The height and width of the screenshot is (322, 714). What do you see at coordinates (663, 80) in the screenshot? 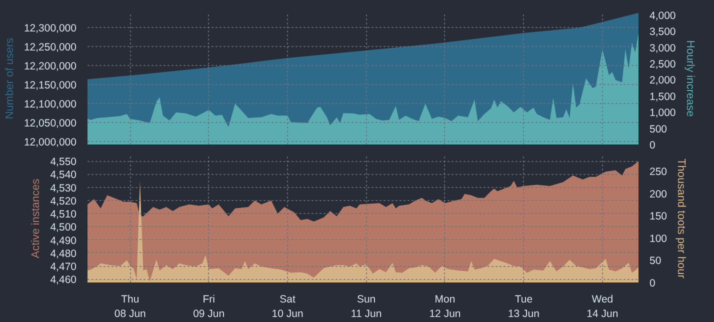
I see `y2-tick-label: 2,000` at bounding box center [663, 80].